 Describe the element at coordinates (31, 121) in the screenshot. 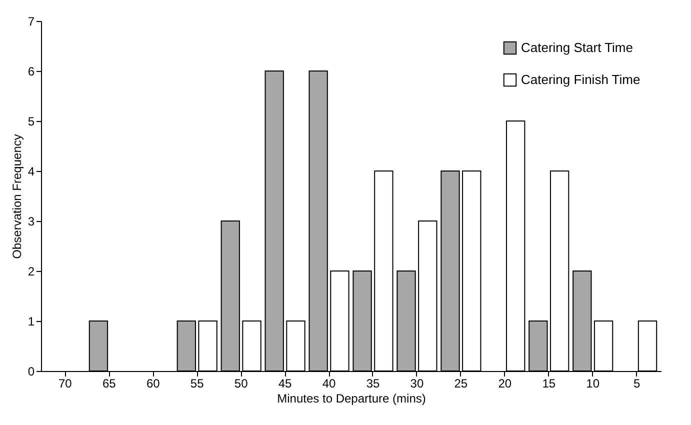

I see `y-tick-label: 5` at that location.